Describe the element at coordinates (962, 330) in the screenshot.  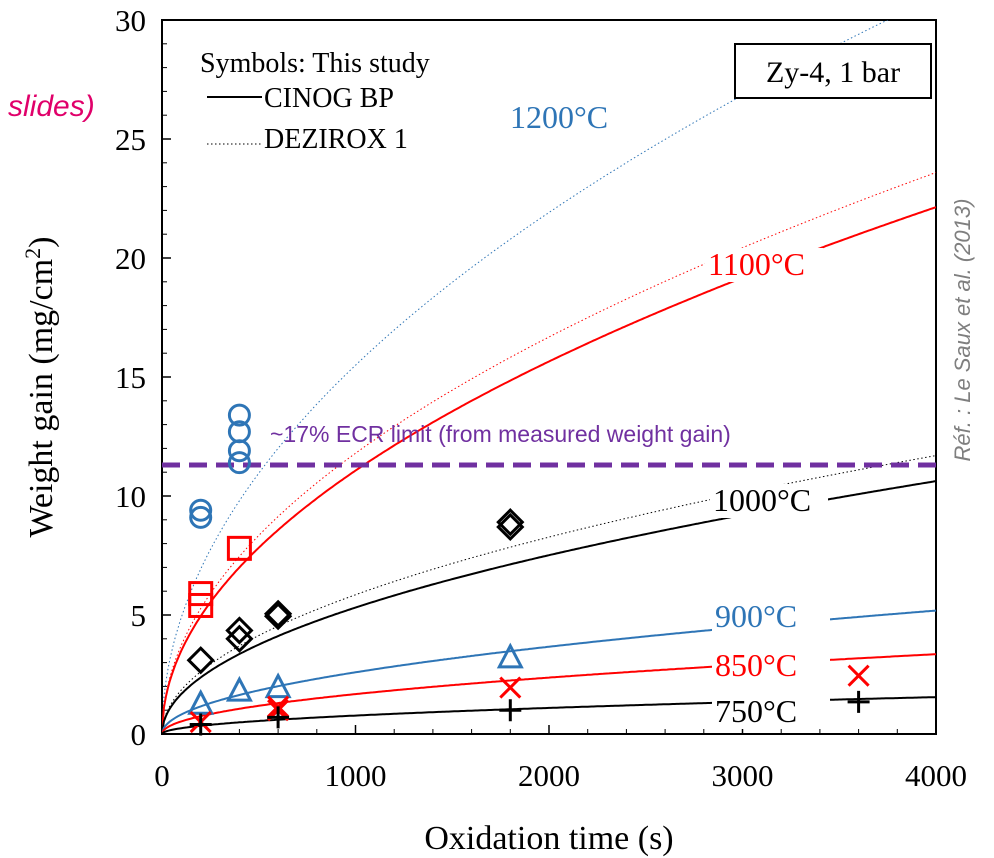
I see `reference-label: Réf. : Le Saux et al. (2013)` at that location.